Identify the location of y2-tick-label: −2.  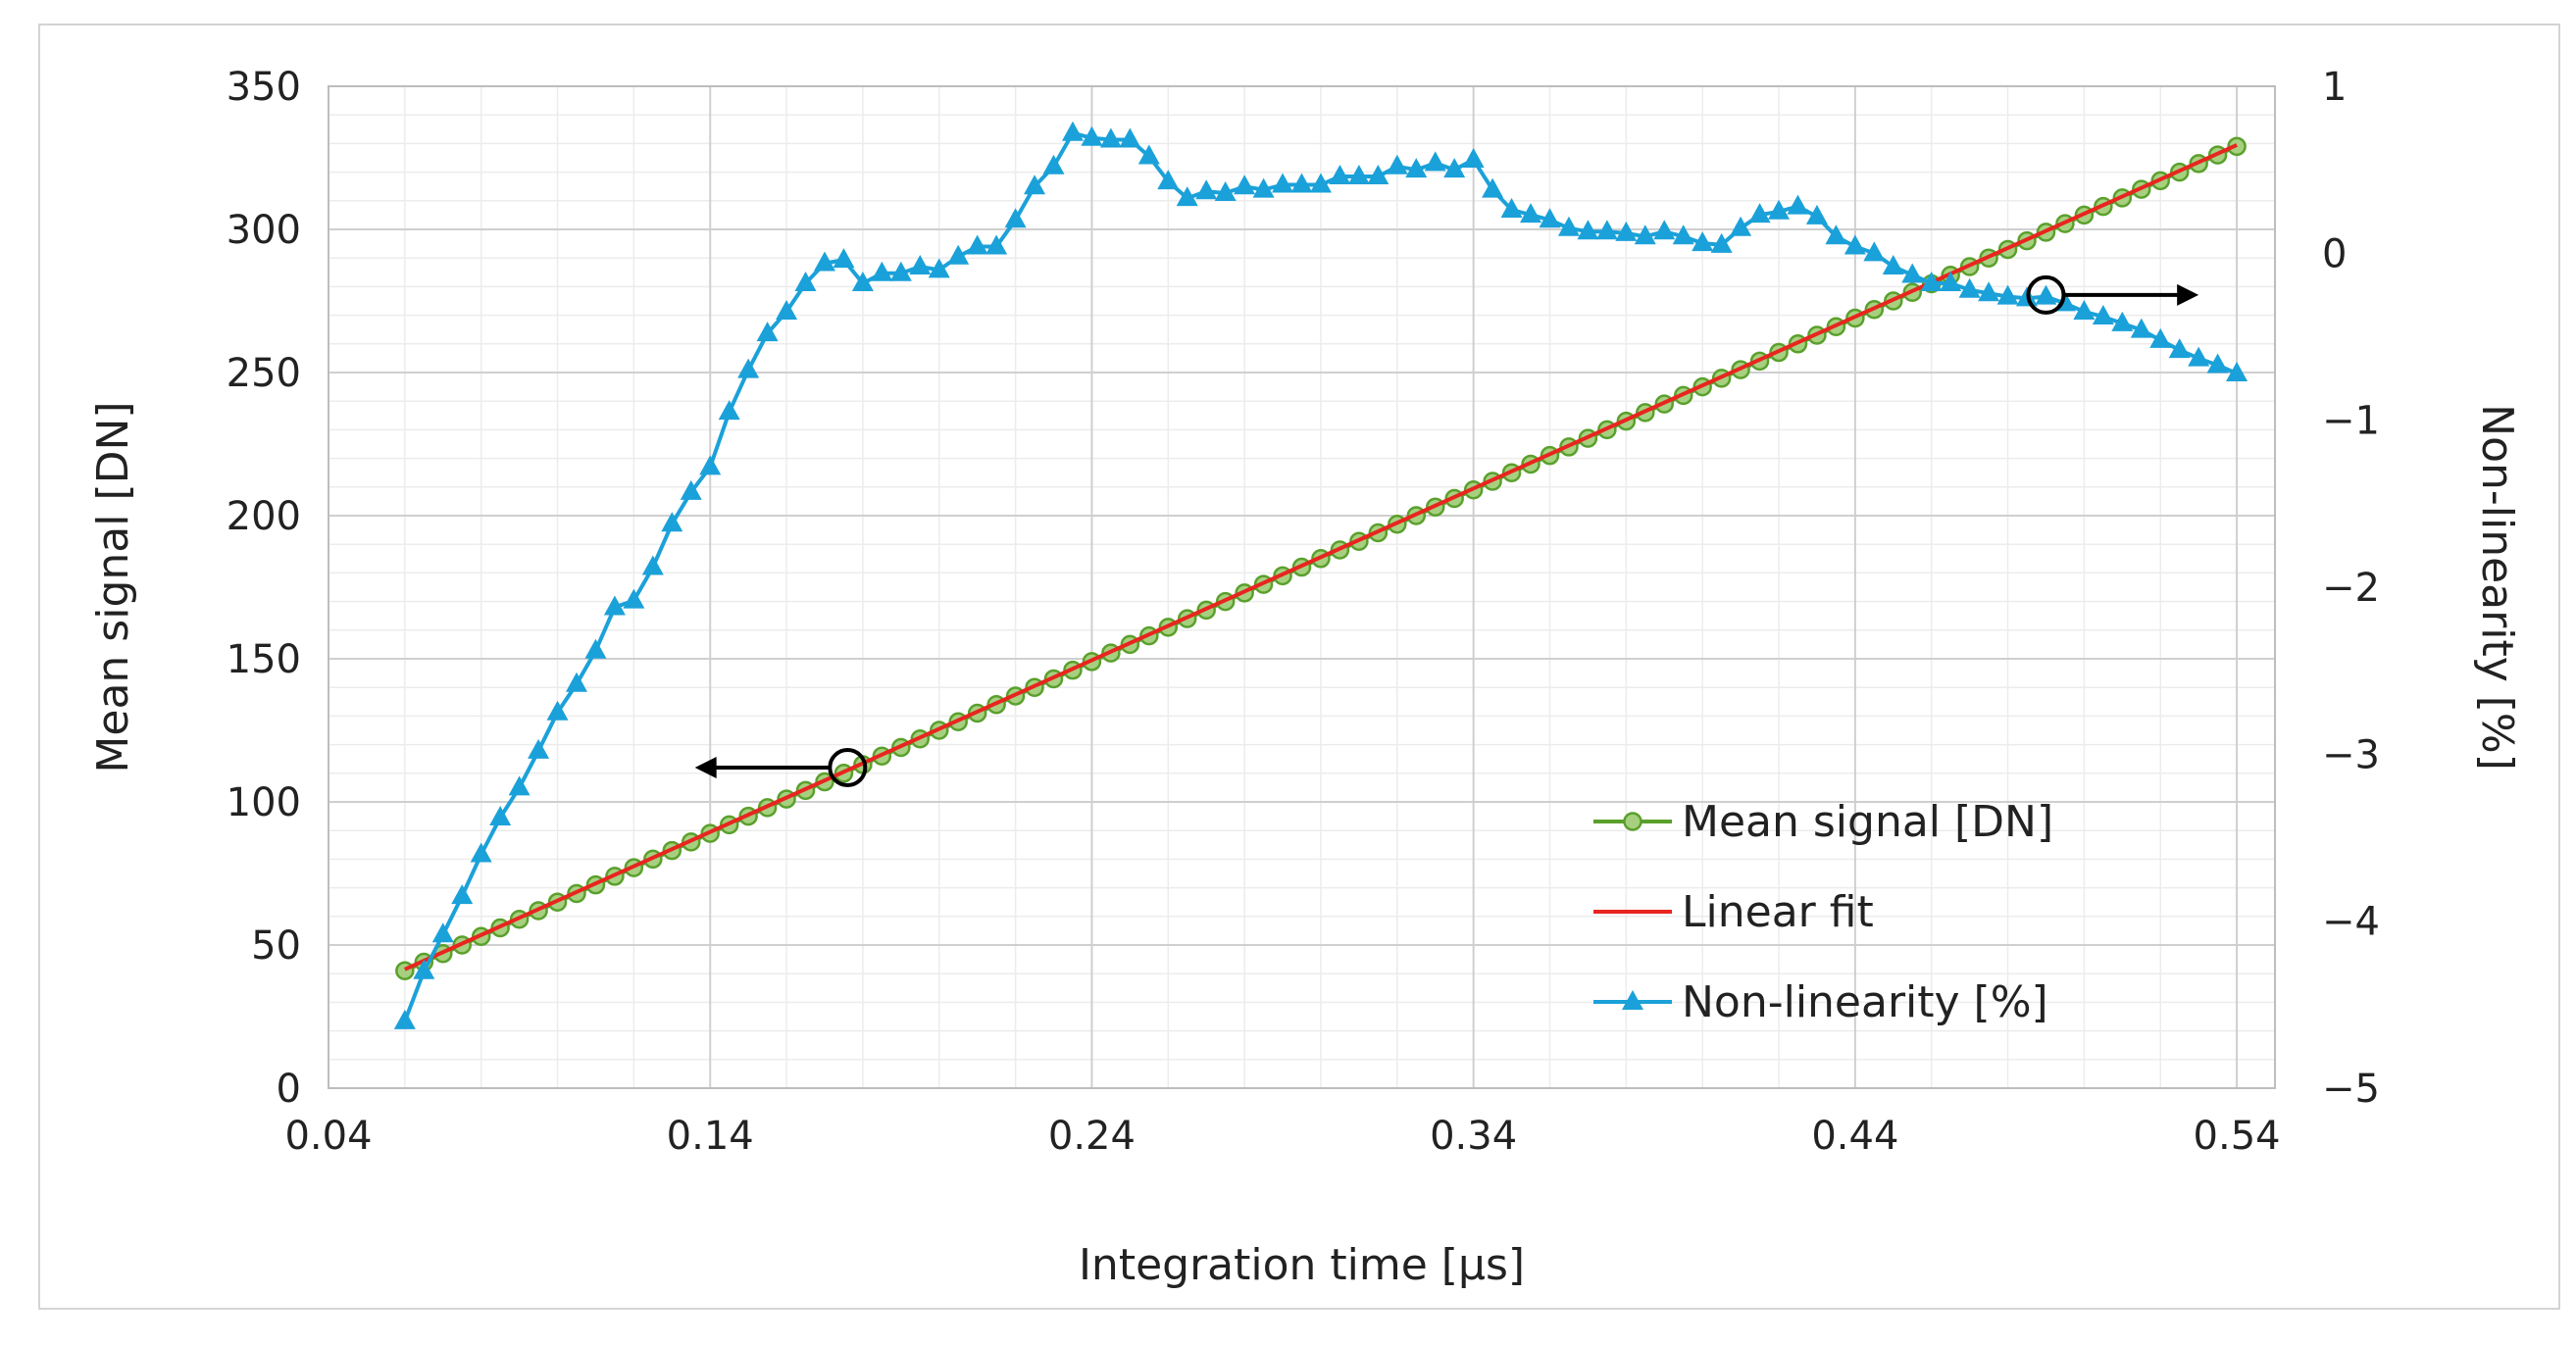
(2351, 588).